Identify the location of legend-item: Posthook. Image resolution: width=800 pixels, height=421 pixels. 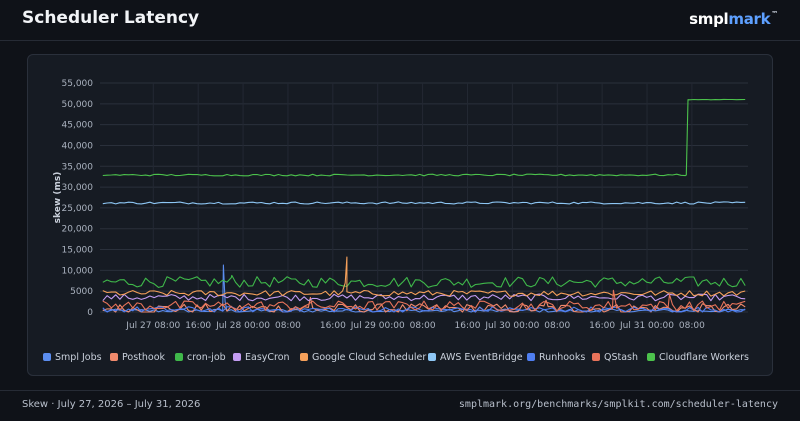
(138, 357).